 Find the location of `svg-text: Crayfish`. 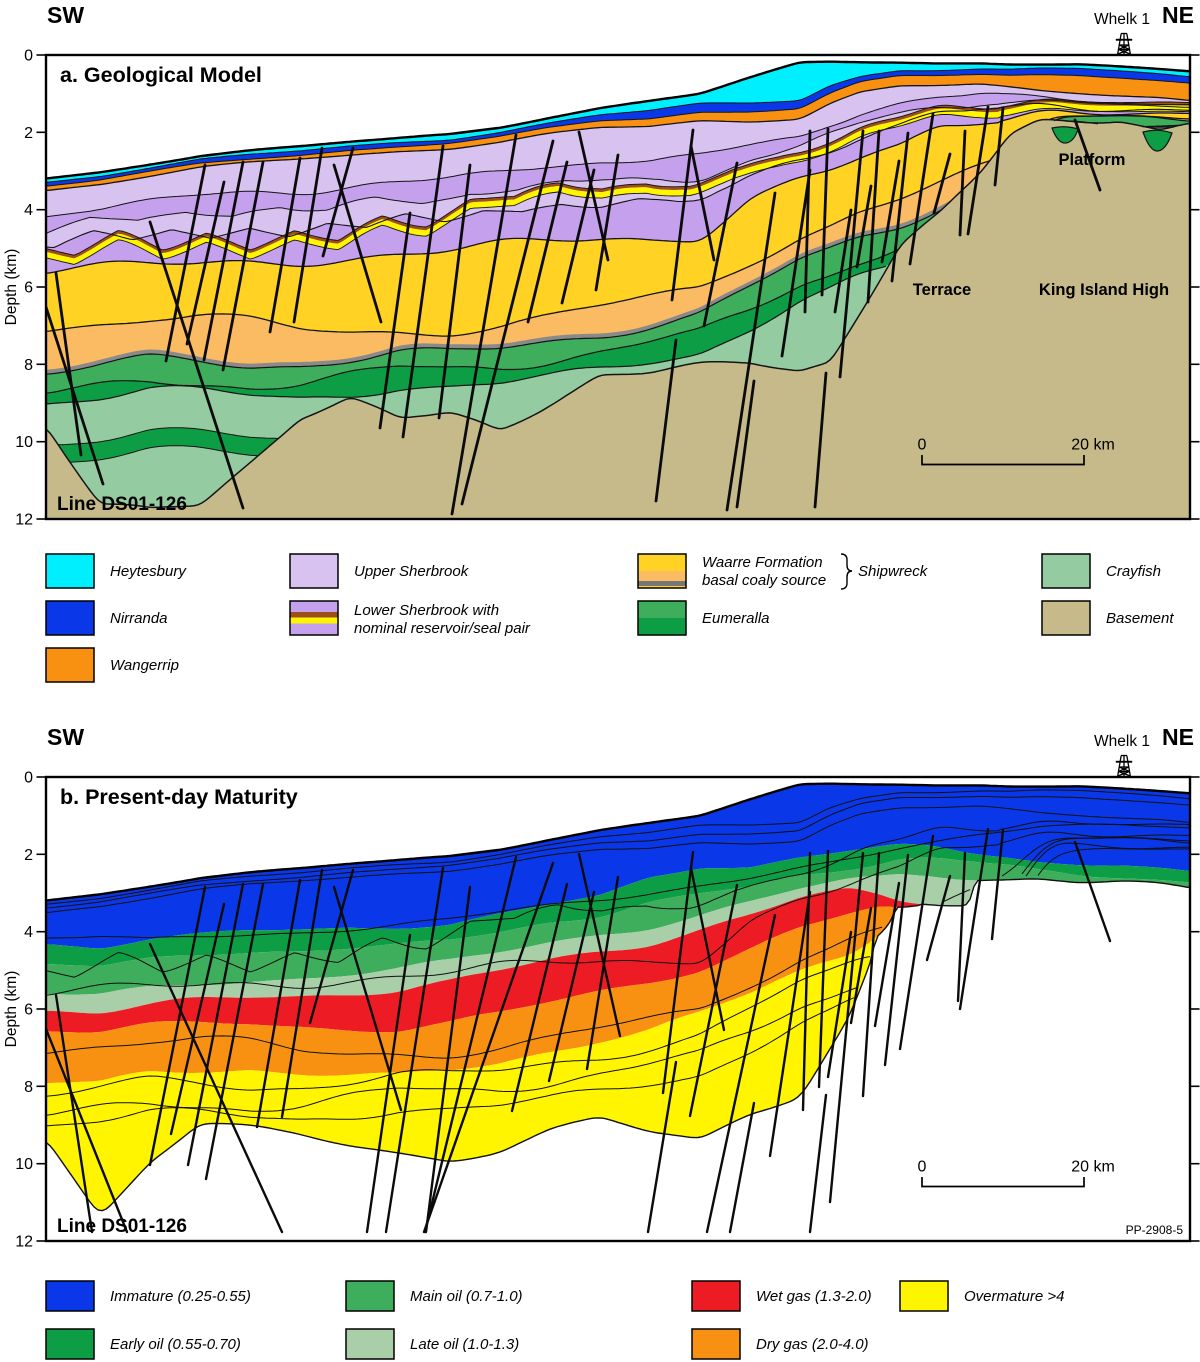

svg-text: Crayfish is located at coordinates (1133, 571).